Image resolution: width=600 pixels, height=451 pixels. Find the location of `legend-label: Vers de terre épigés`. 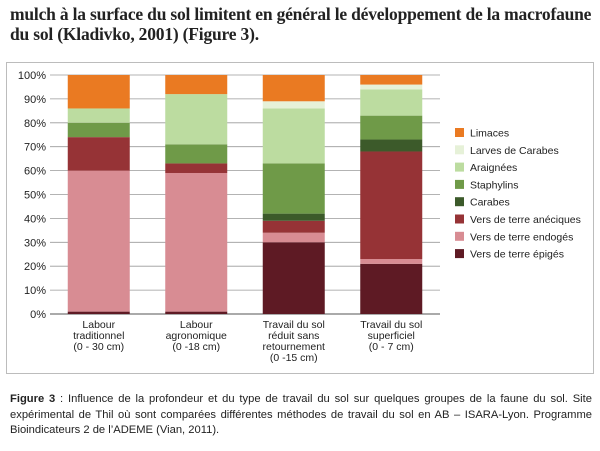

legend-label: Vers de terre épigés is located at coordinates (517, 255).